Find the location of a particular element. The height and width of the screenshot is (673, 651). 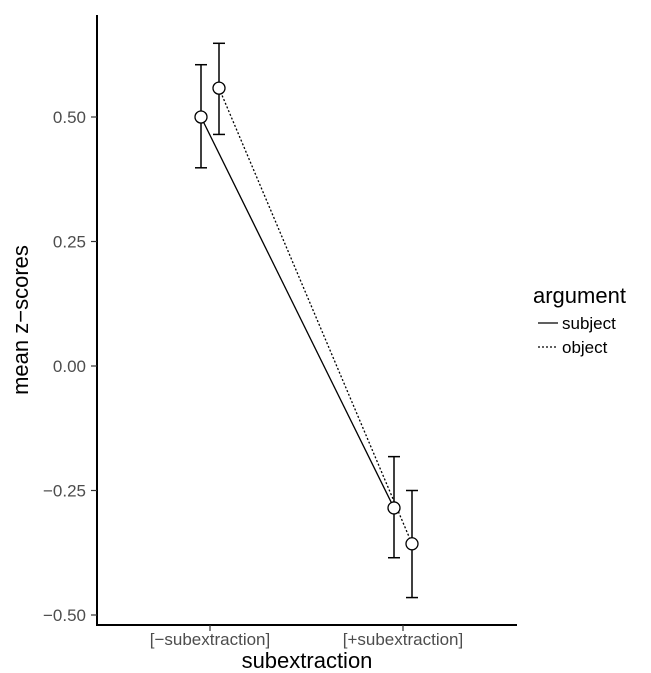

y-tick-label: −0.50 is located at coordinates (64, 615).